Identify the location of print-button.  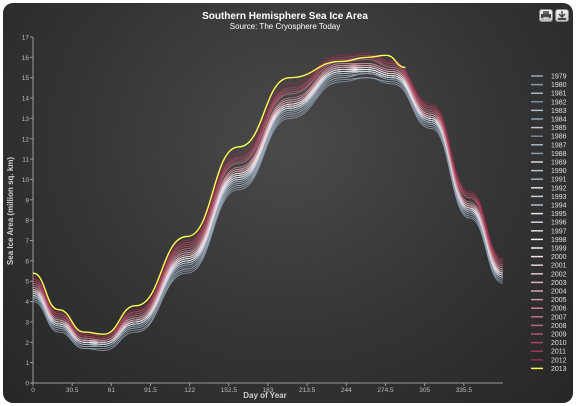
(546, 15).